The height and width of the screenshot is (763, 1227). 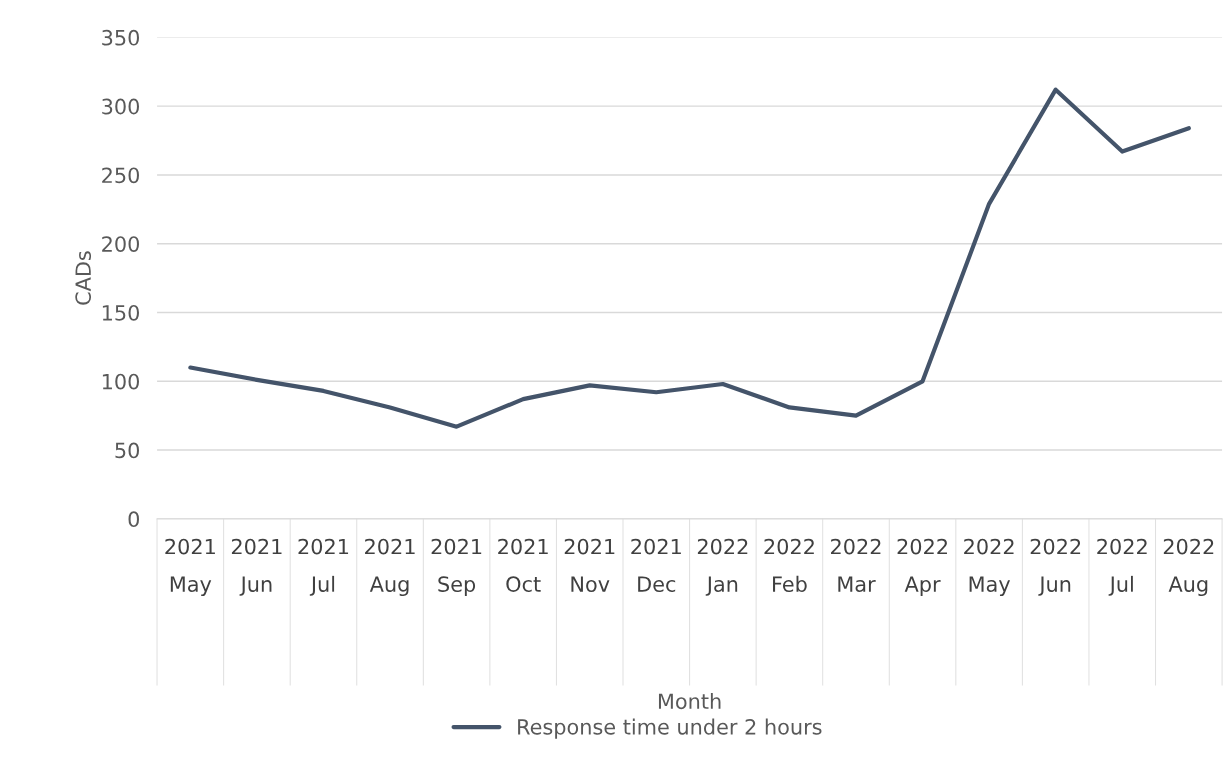 What do you see at coordinates (83, 278) in the screenshot?
I see `y-axis-title: CADs` at bounding box center [83, 278].